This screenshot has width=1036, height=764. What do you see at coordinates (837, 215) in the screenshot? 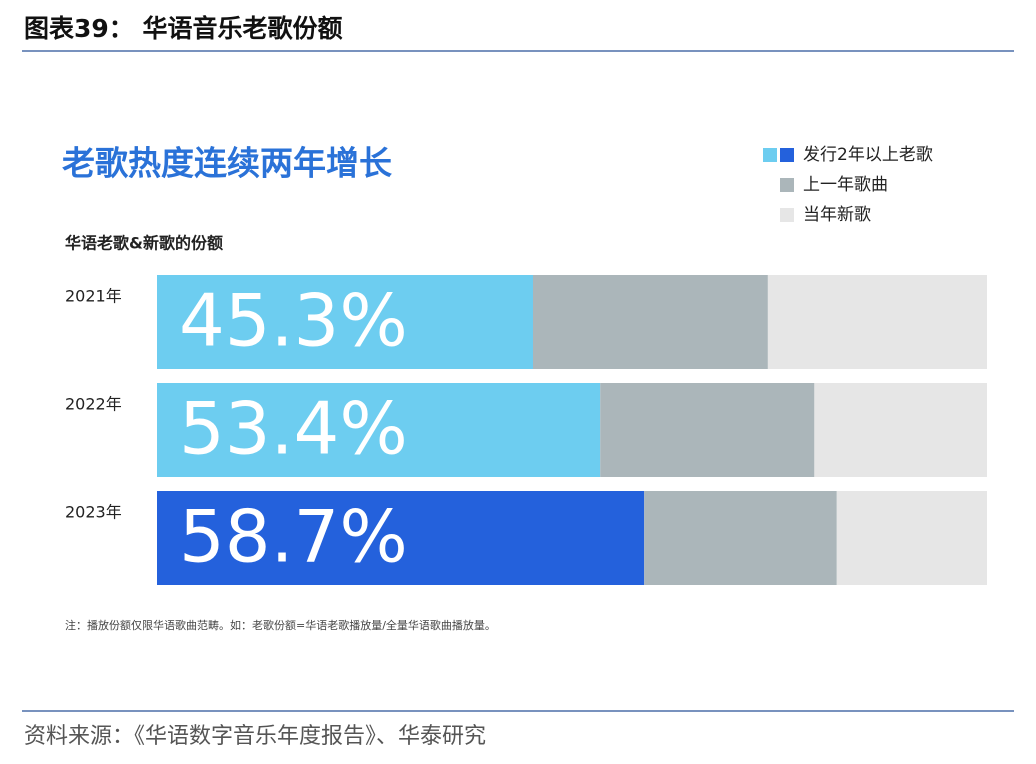
I see `legend-label: 当年新歌` at bounding box center [837, 215].